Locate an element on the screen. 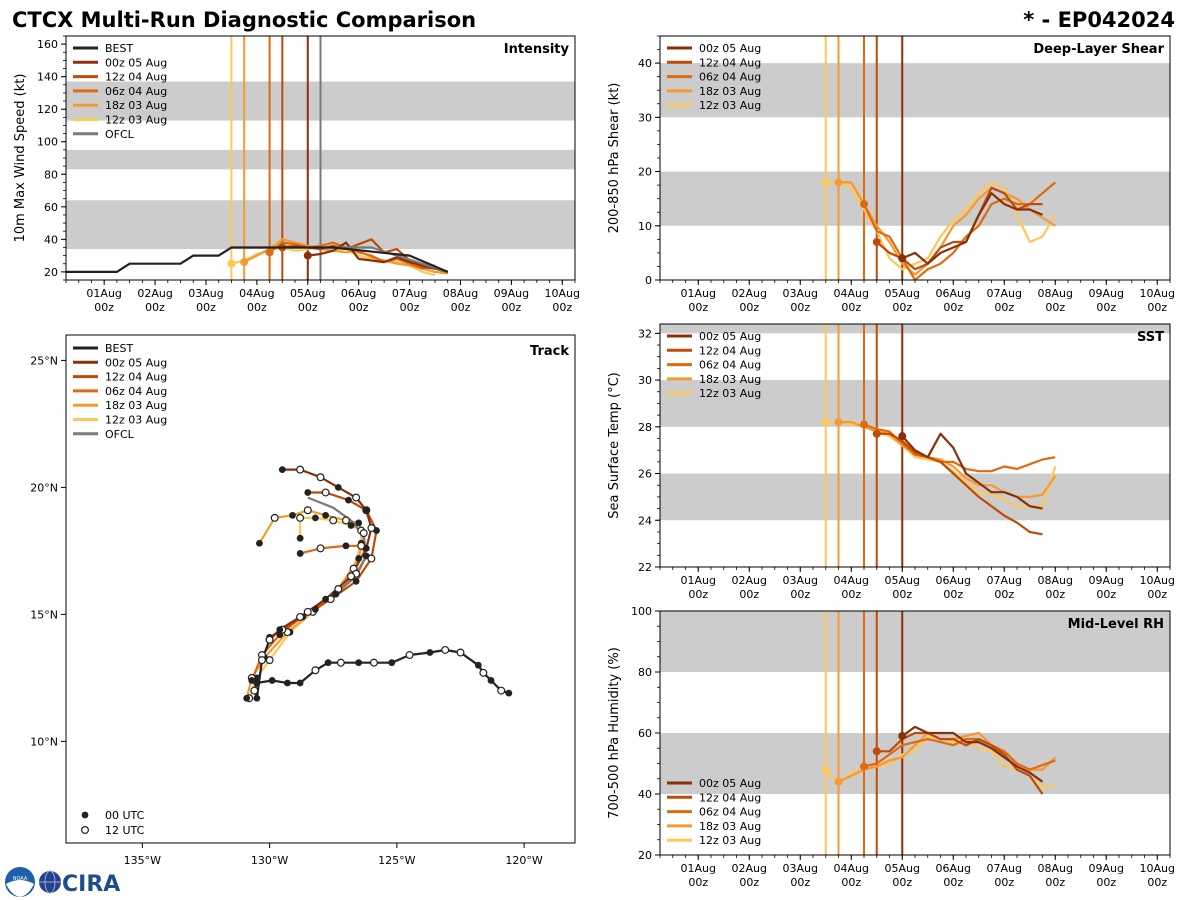  lon-tick-label: 125°W is located at coordinates (396, 860).